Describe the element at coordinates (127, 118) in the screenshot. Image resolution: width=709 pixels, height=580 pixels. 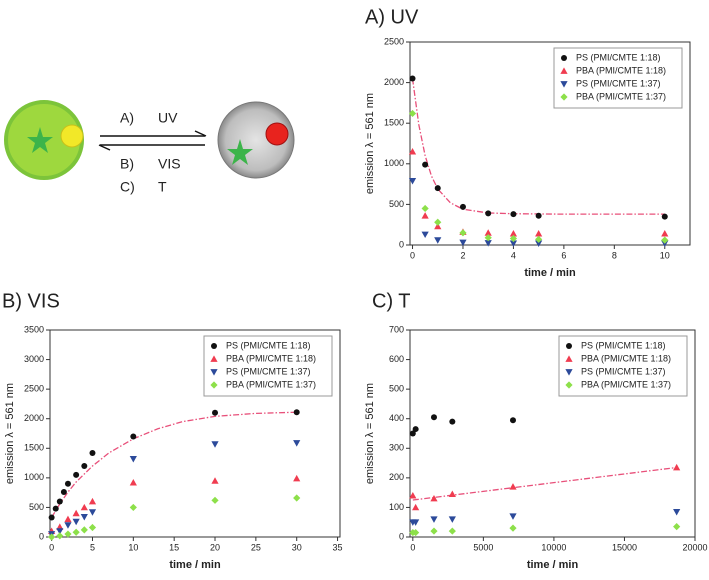
I see `step: A)` at that location.